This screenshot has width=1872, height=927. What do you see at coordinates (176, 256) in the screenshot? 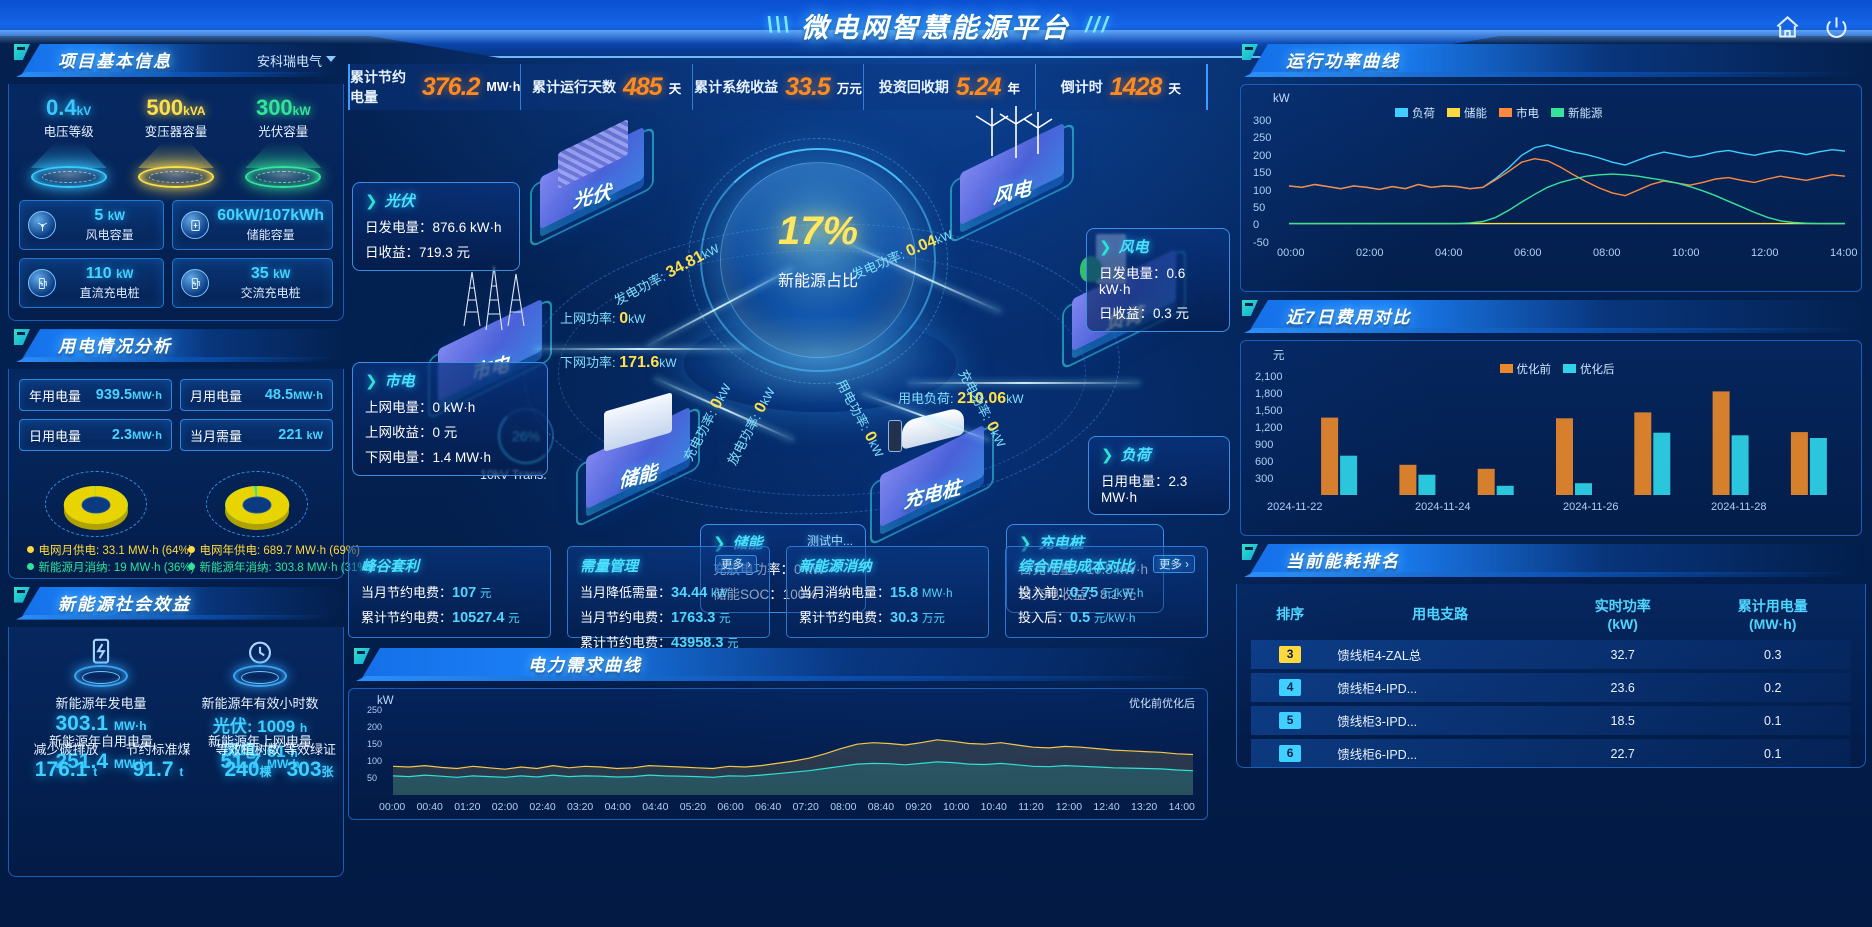
I see `device-capacity-grid: 5 kW 风电容量 60kW/107kWh 储能容量 110 kW 直流充电桩` at bounding box center [176, 256].